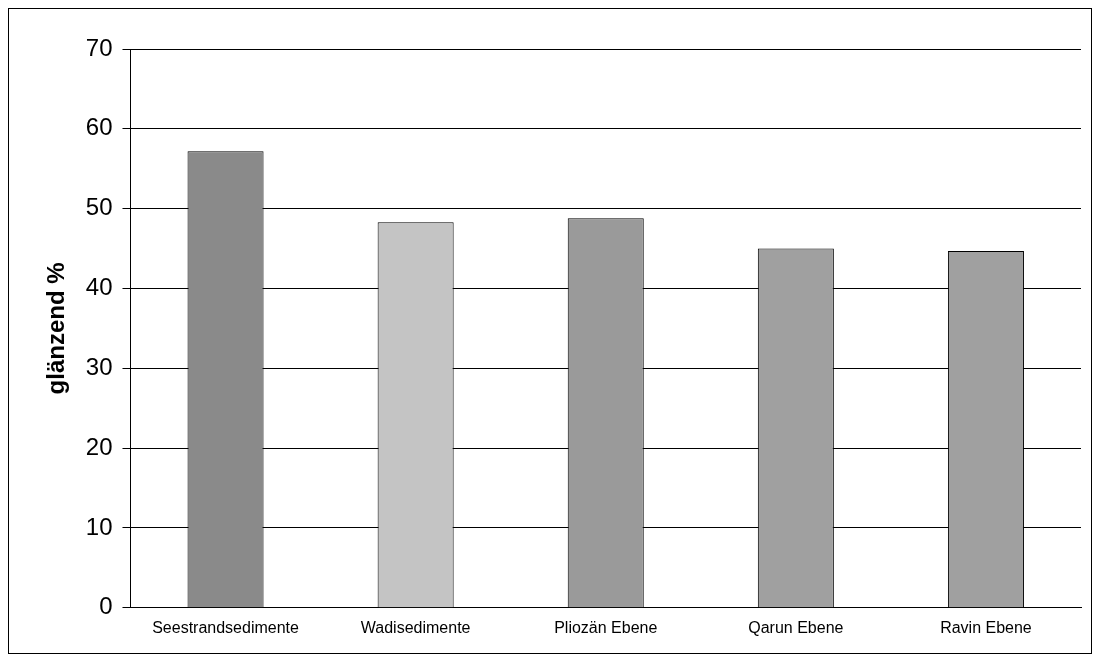 This screenshot has width=1099, height=662. What do you see at coordinates (99, 127) in the screenshot?
I see `y-tick-label: 60` at bounding box center [99, 127].